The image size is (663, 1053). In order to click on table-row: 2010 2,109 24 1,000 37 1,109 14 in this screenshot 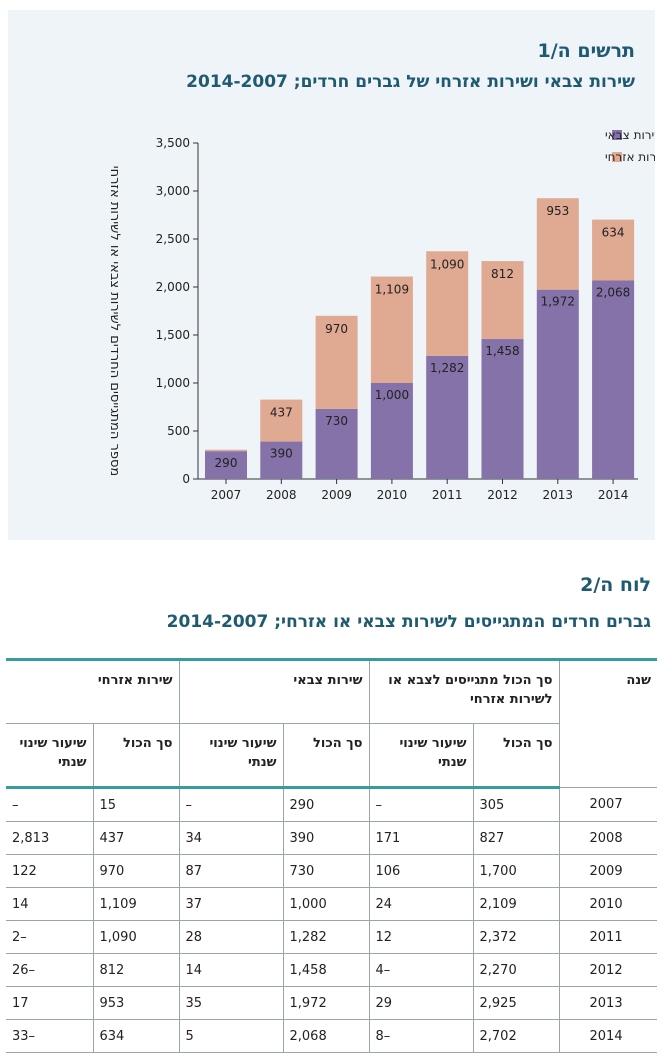, I will do `click(331, 904)`.